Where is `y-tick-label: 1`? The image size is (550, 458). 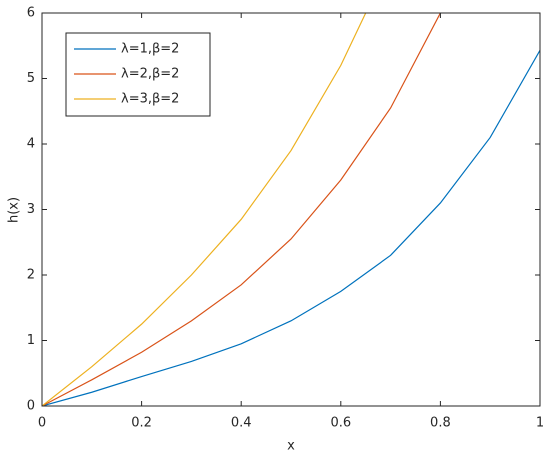
y-tick-label: 1 is located at coordinates (31, 340).